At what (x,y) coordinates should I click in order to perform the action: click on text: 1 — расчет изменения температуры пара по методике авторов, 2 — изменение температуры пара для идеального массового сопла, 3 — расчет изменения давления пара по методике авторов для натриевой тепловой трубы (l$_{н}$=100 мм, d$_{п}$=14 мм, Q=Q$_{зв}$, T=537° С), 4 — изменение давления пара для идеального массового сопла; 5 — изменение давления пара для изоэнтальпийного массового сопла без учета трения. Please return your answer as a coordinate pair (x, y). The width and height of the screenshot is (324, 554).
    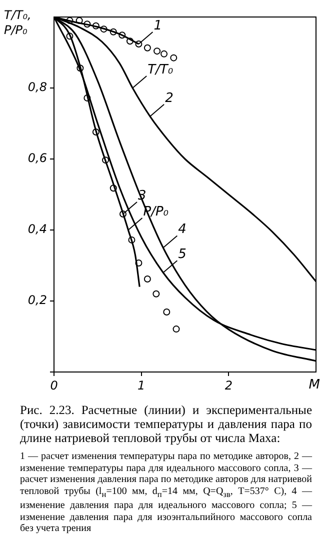
    Looking at the image, I should click on (166, 492).